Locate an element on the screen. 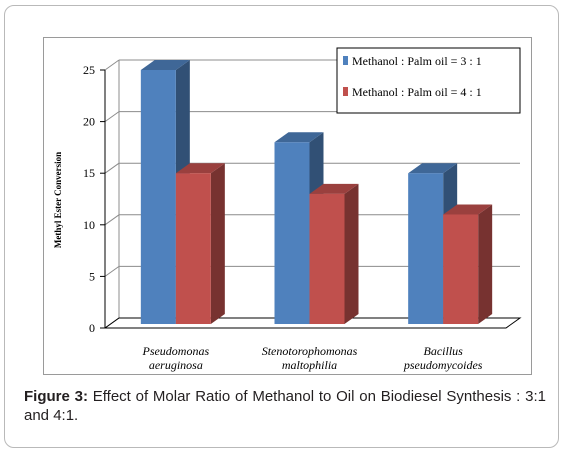 Image resolution: width=565 pixels, height=454 pixels. x-tick-label: maltophilia is located at coordinates (309, 365).